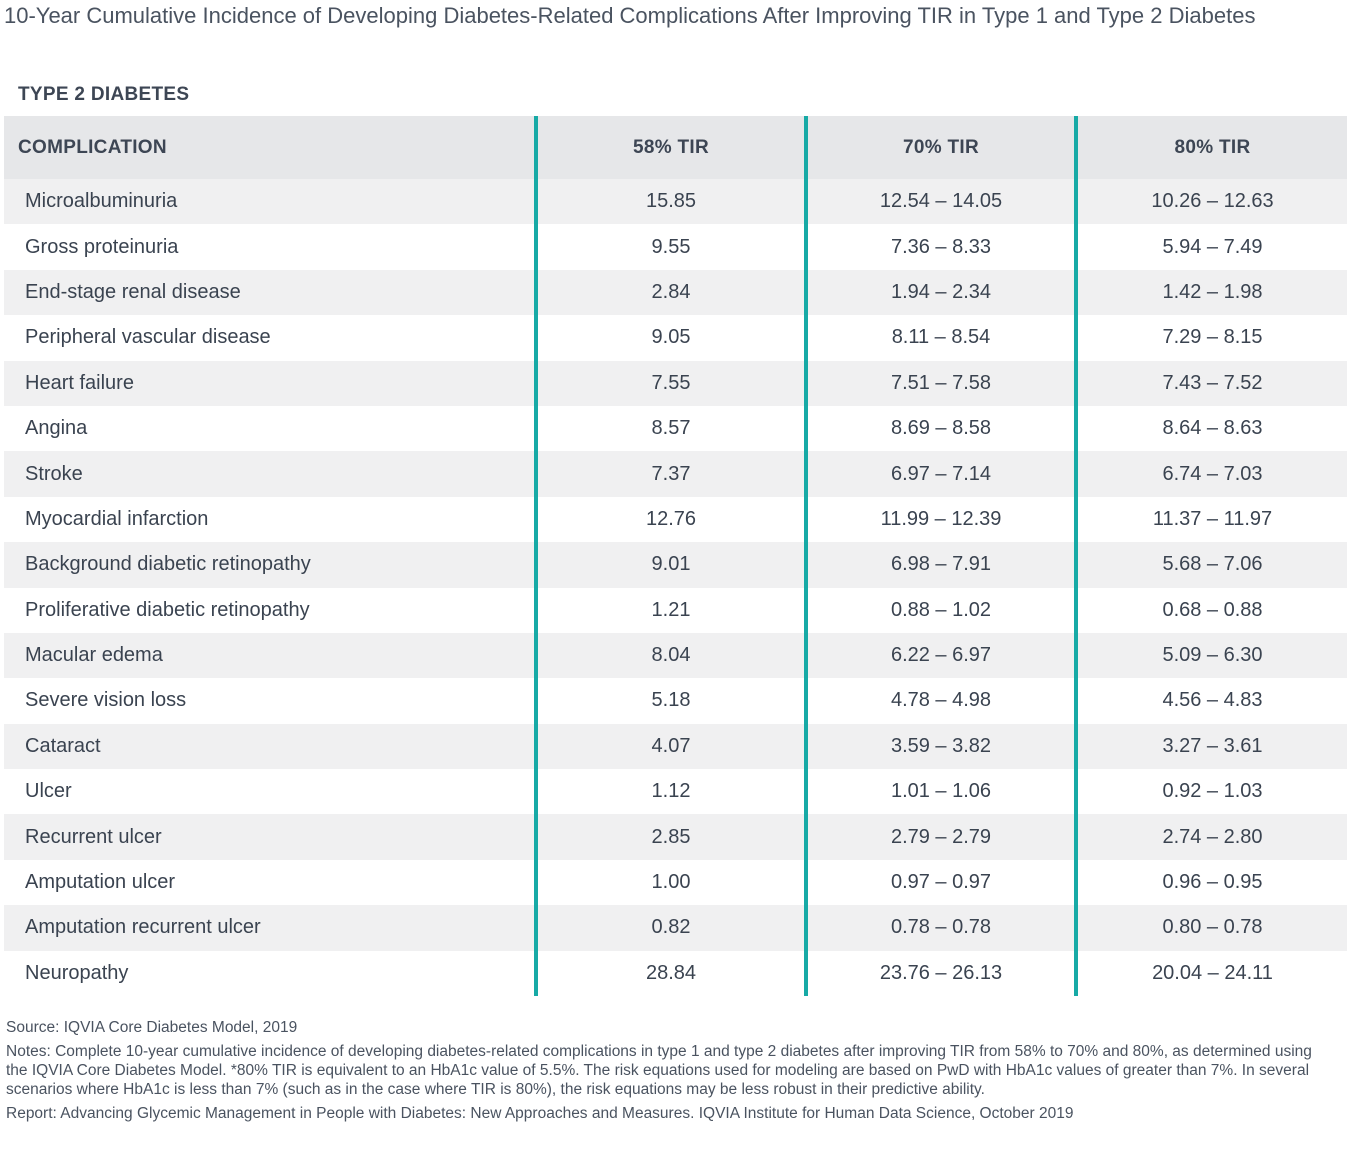 The width and height of the screenshot is (1352, 1154). I want to click on value-58-tir-cell: 7.55, so click(670, 383).